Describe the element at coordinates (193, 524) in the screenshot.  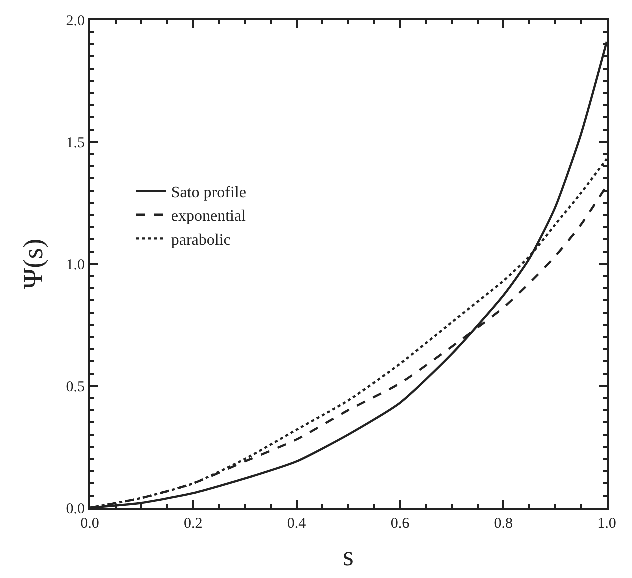
I see `x-tick-label: 0.2` at that location.